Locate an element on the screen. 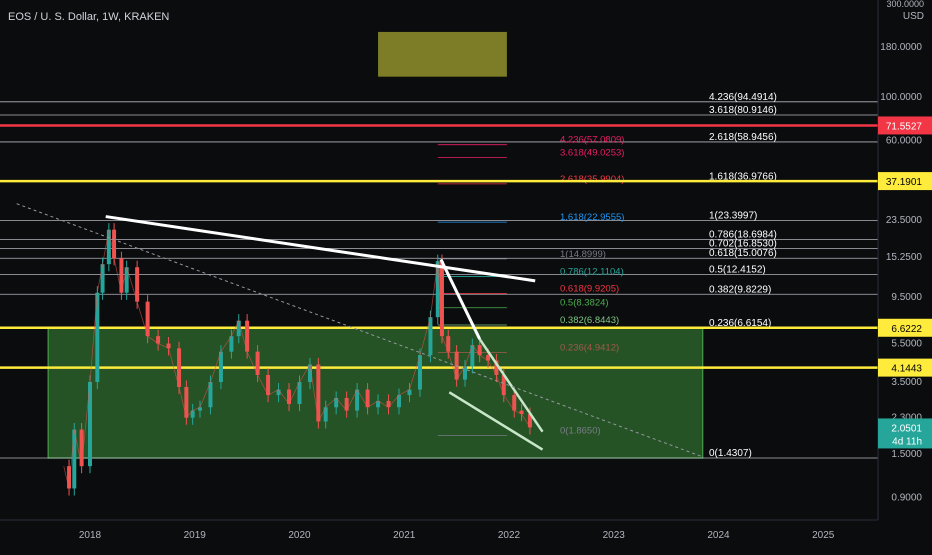 This screenshot has height=555, width=932. fib-secondary-label: 0.618(9.9205) is located at coordinates (589, 288).